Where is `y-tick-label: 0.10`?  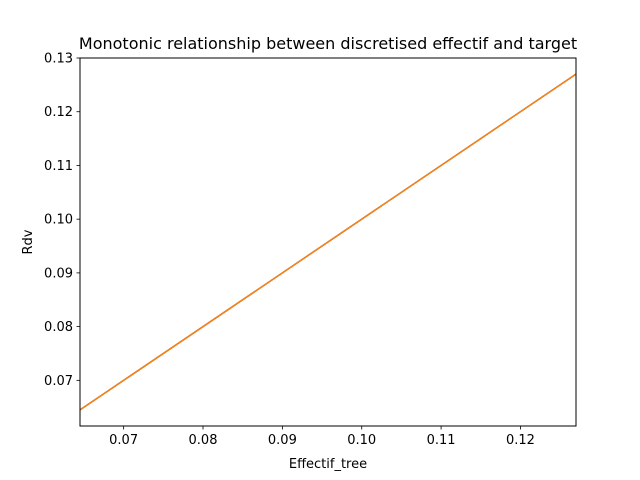
y-tick-label: 0.10 is located at coordinates (58, 220).